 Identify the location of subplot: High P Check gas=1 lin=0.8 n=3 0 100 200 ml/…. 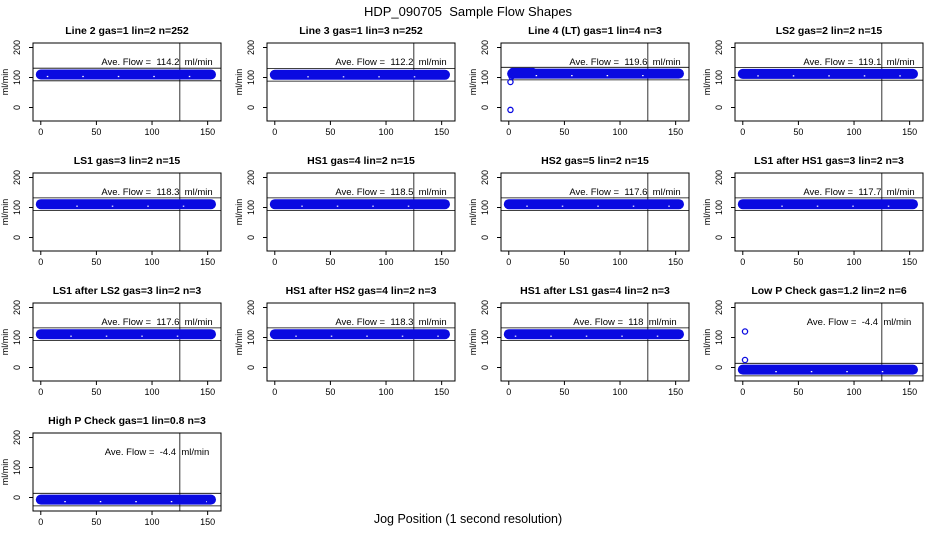
(117, 473).